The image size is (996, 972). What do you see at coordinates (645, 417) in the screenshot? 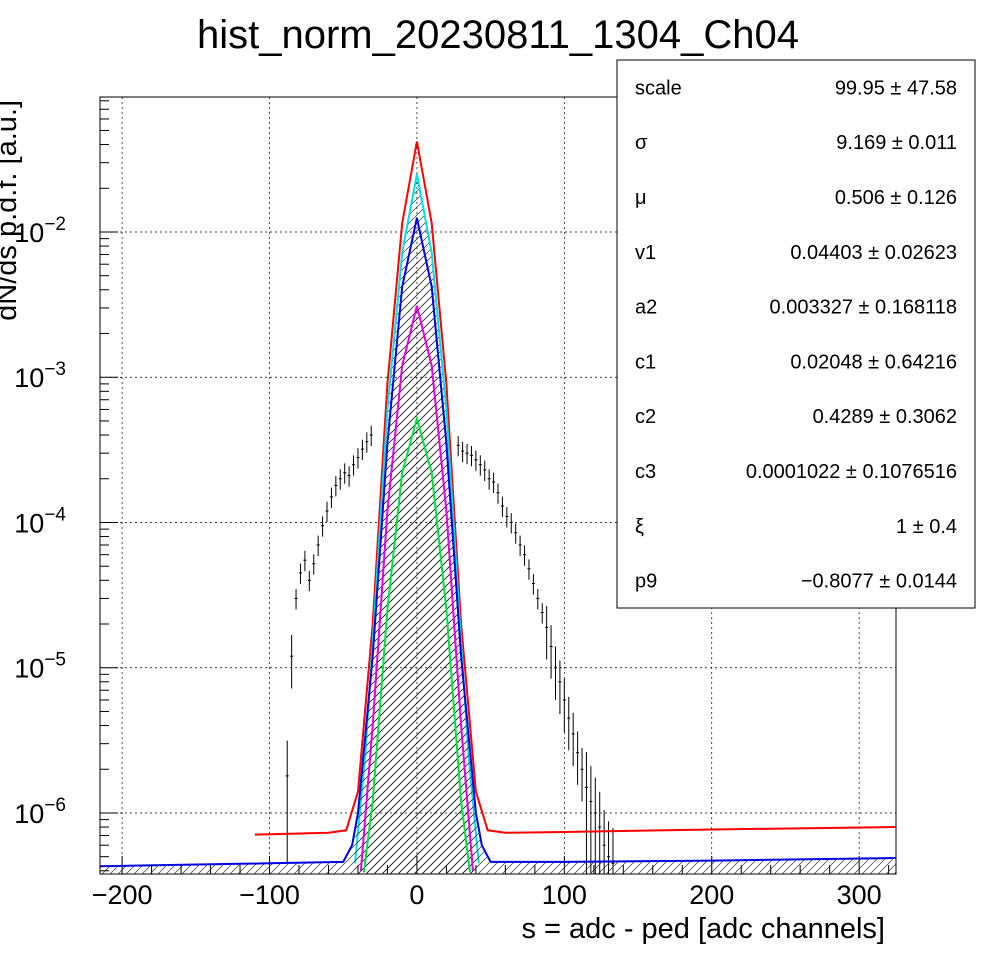
I see `stat-name: c2` at bounding box center [645, 417].